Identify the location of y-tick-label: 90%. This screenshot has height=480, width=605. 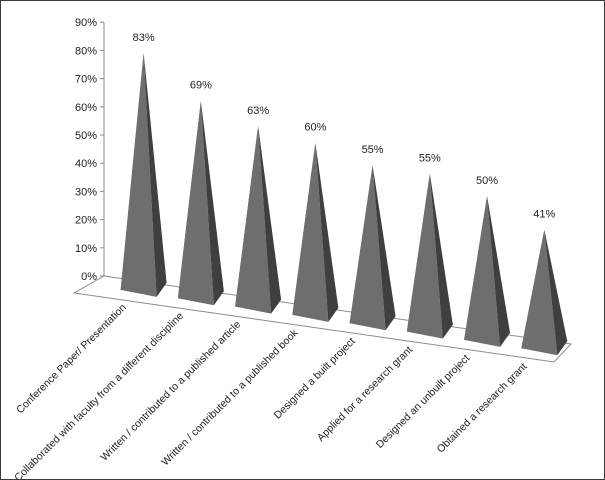
(86, 23).